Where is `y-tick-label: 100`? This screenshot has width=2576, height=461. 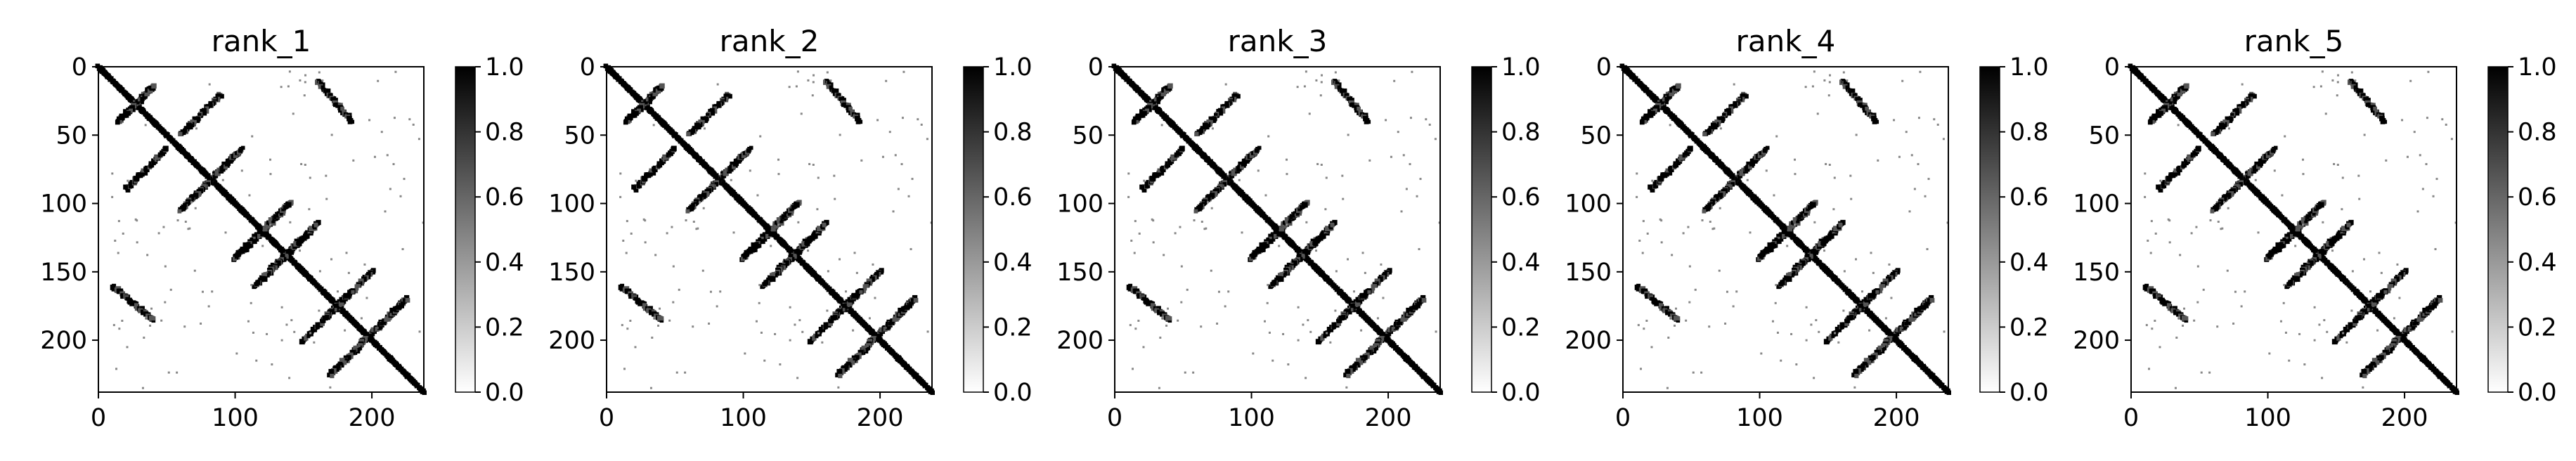
y-tick-label: 100 is located at coordinates (571, 205).